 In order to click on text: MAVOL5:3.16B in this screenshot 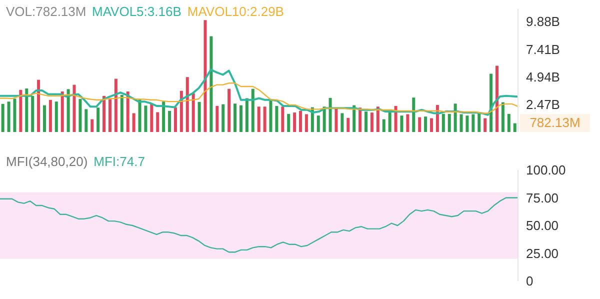, I will do `click(137, 11)`.